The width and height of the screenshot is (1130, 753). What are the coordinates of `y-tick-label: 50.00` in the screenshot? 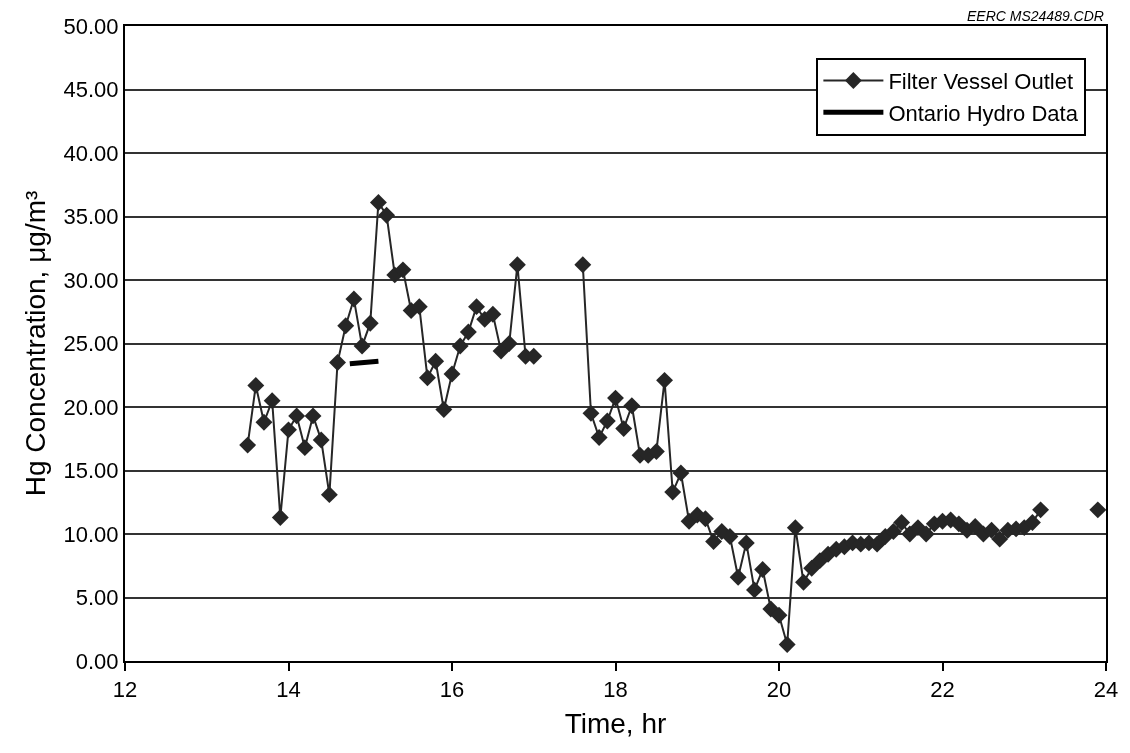 It's located at (91, 26).